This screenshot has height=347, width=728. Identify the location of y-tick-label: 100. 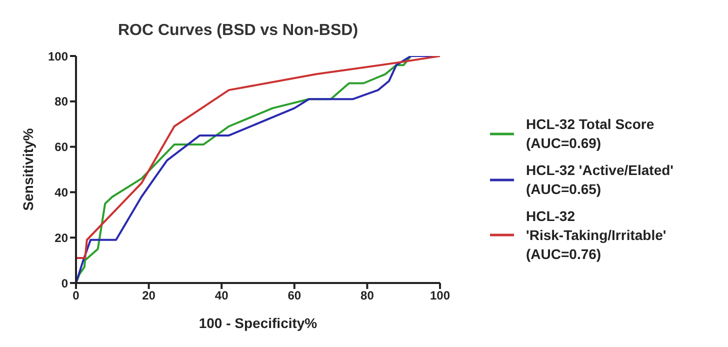
(58, 56).